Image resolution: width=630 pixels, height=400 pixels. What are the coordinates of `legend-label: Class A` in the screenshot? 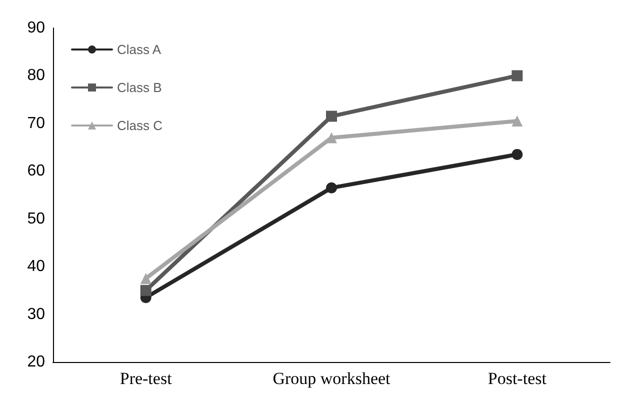 It's located at (139, 49).